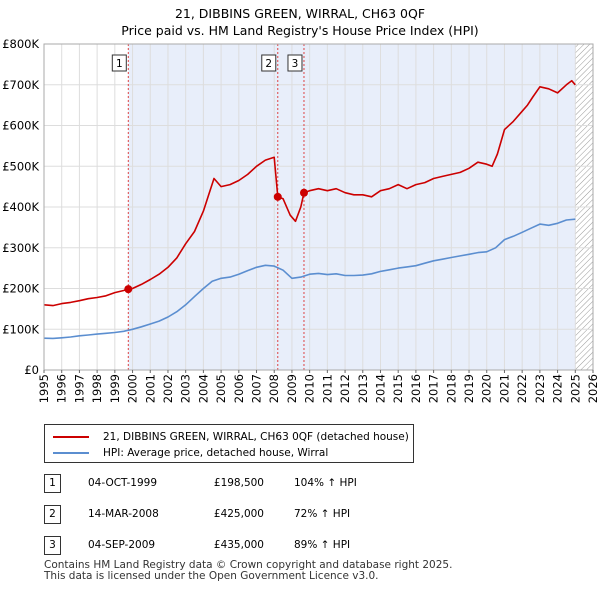 This screenshot has width=600, height=590. I want to click on x-tick-label: 2003, so click(186, 388).